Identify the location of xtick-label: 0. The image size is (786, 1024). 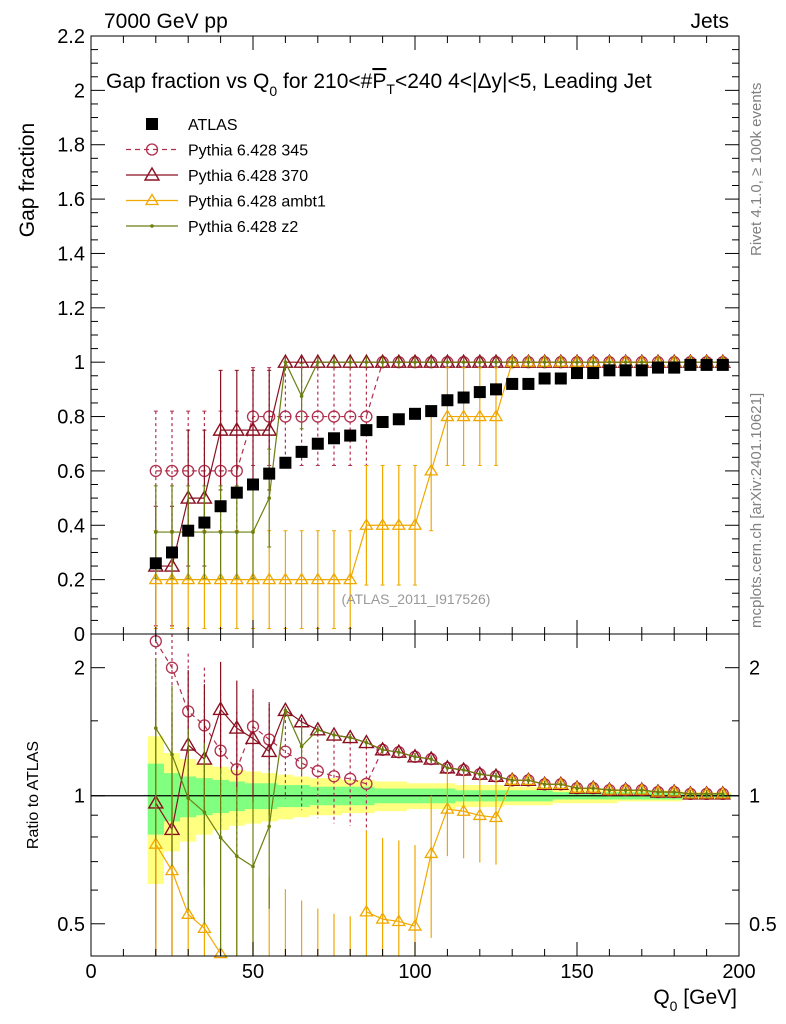
(90, 972).